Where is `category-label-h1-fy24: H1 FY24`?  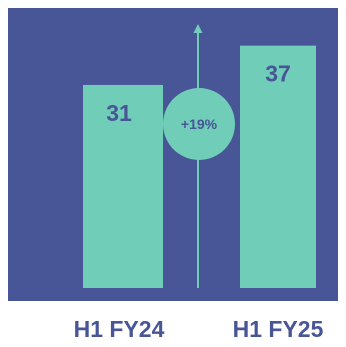
category-label-h1-fy24: H1 FY24 is located at coordinates (119, 329).